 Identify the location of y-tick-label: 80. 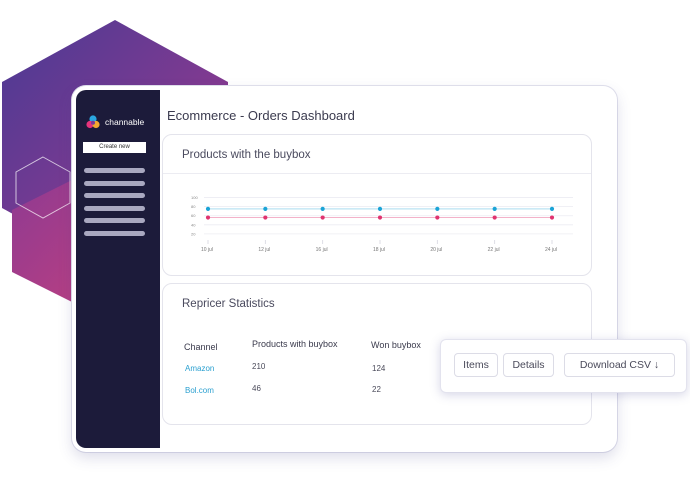
(193, 206).